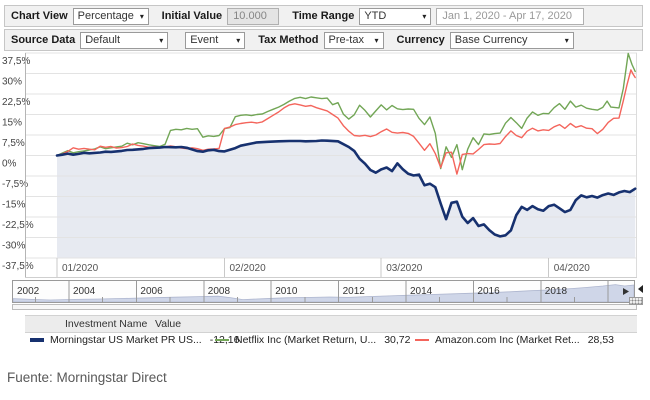 The width and height of the screenshot is (650, 400). I want to click on y-axis-label: 37,5%, so click(16, 61).